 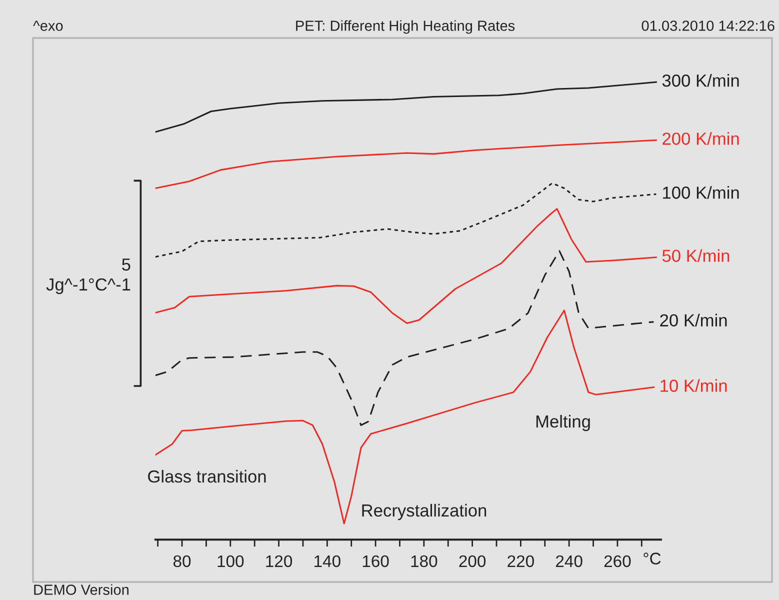 I want to click on series-label: 20 K/min, so click(x=693, y=320).